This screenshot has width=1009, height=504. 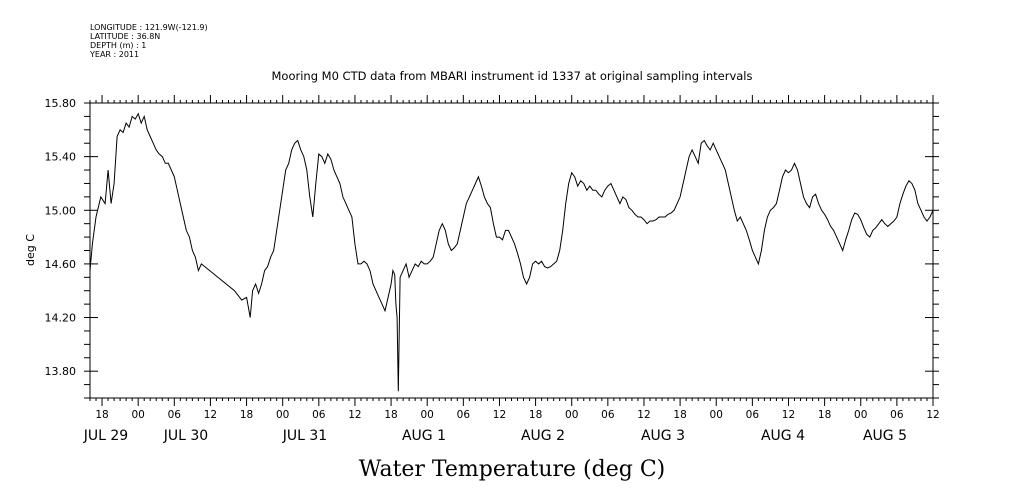 I want to click on x-date-label: AUG 2, so click(x=543, y=436).